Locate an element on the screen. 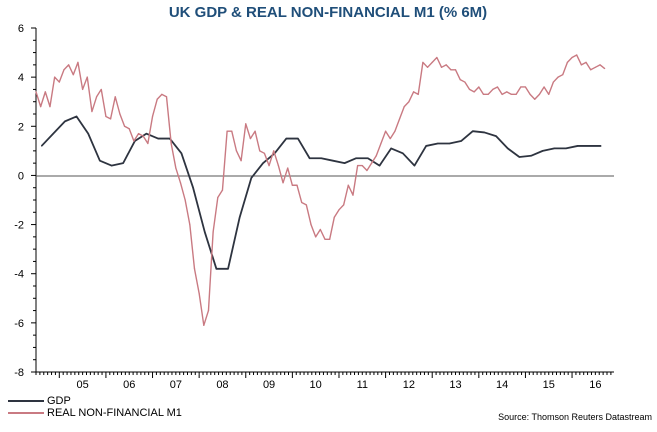  y-tick-label: -2 is located at coordinates (19, 226).